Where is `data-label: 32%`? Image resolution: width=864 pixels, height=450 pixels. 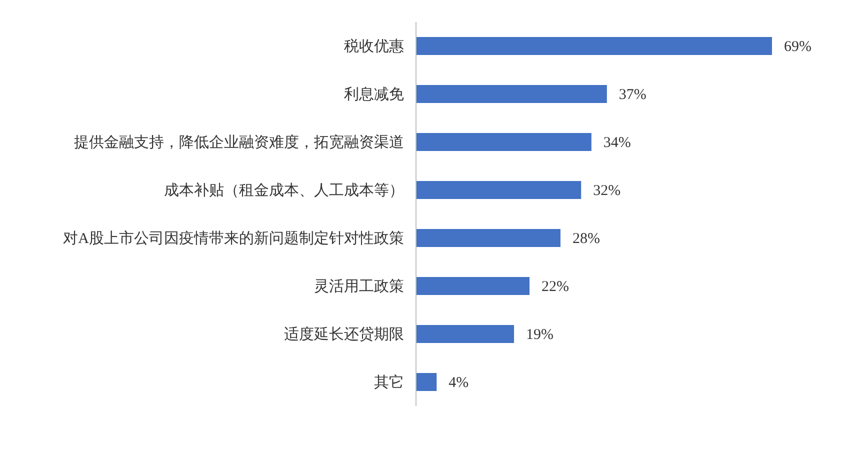
data-label: 32% is located at coordinates (607, 191).